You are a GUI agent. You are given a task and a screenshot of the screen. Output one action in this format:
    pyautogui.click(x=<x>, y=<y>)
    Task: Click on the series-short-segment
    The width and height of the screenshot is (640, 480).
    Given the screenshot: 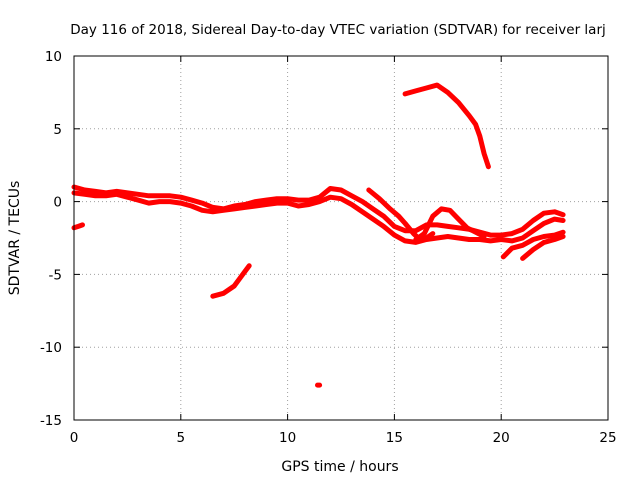 What is the action you would take?
    pyautogui.click(x=78, y=226)
    